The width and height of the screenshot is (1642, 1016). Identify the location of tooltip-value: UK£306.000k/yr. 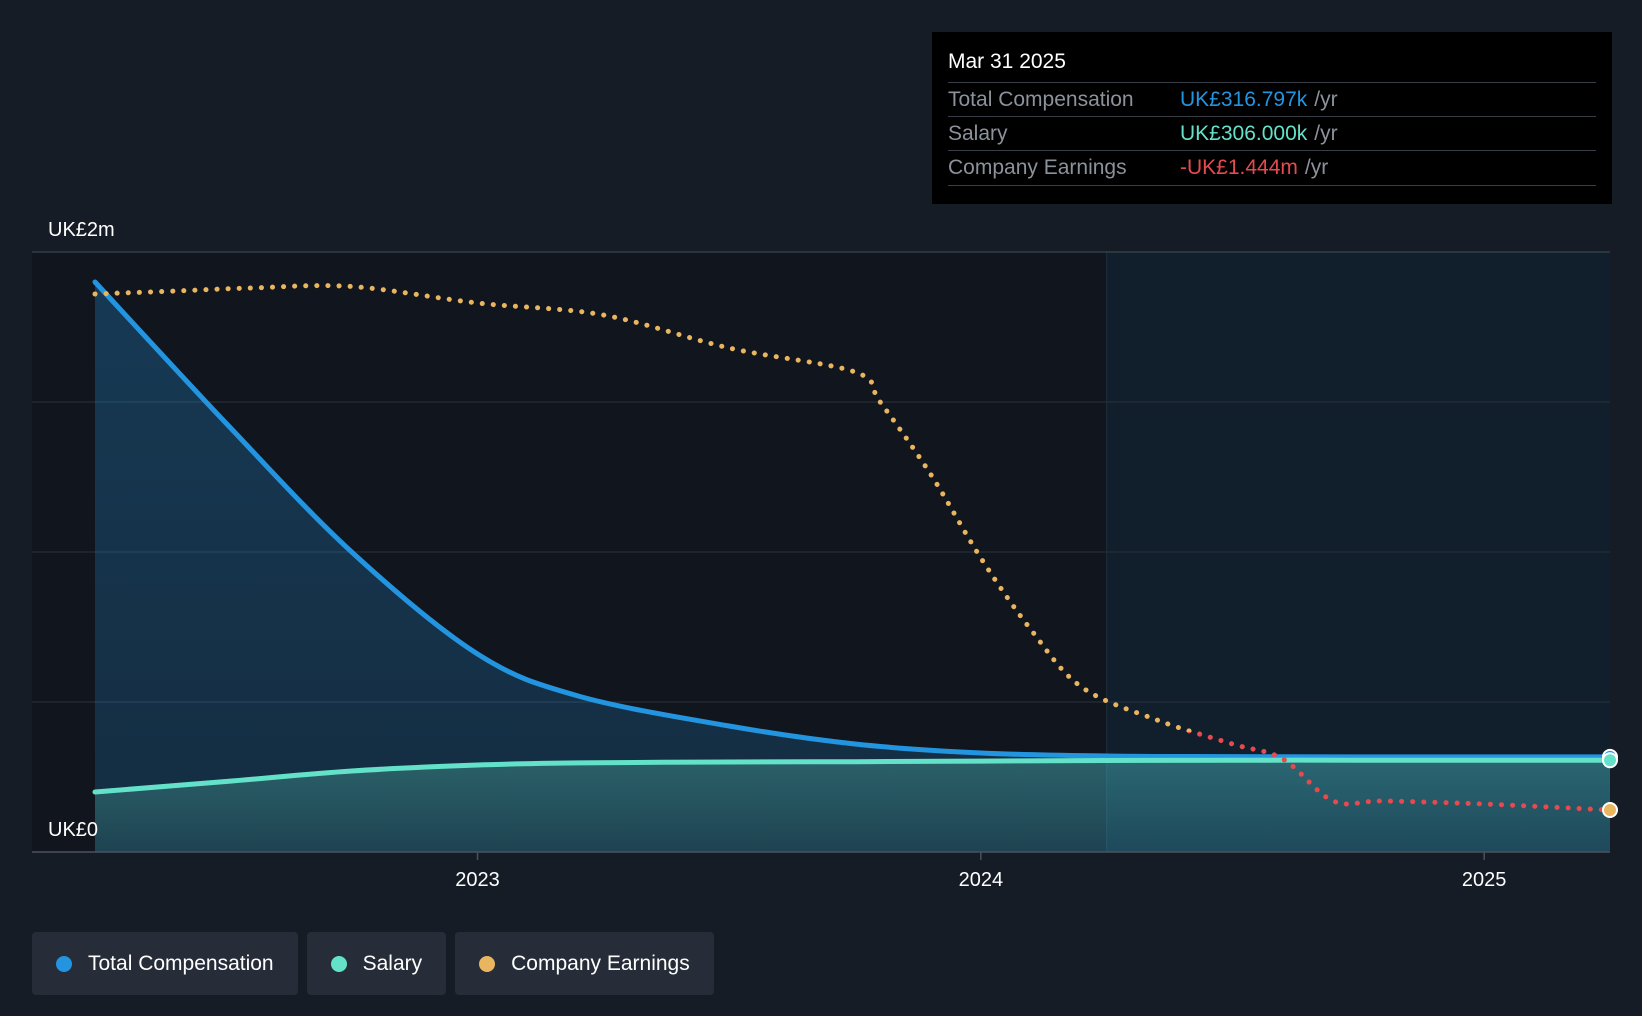
(1259, 134).